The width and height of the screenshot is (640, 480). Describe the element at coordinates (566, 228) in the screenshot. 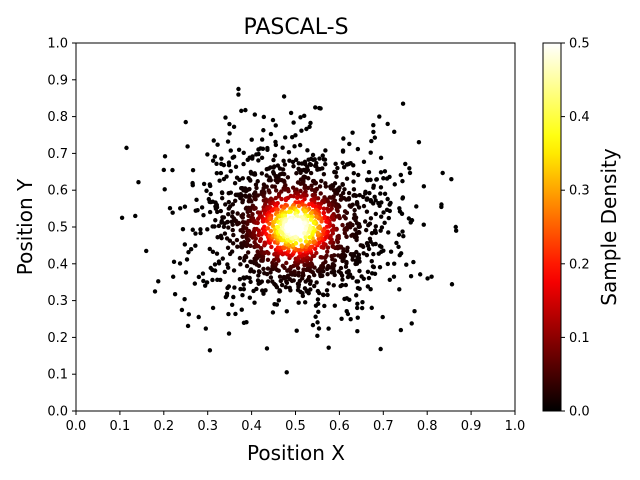

I see `colorbar: 0.0 0.1 0.2 0.3 0.4 0.5` at that location.